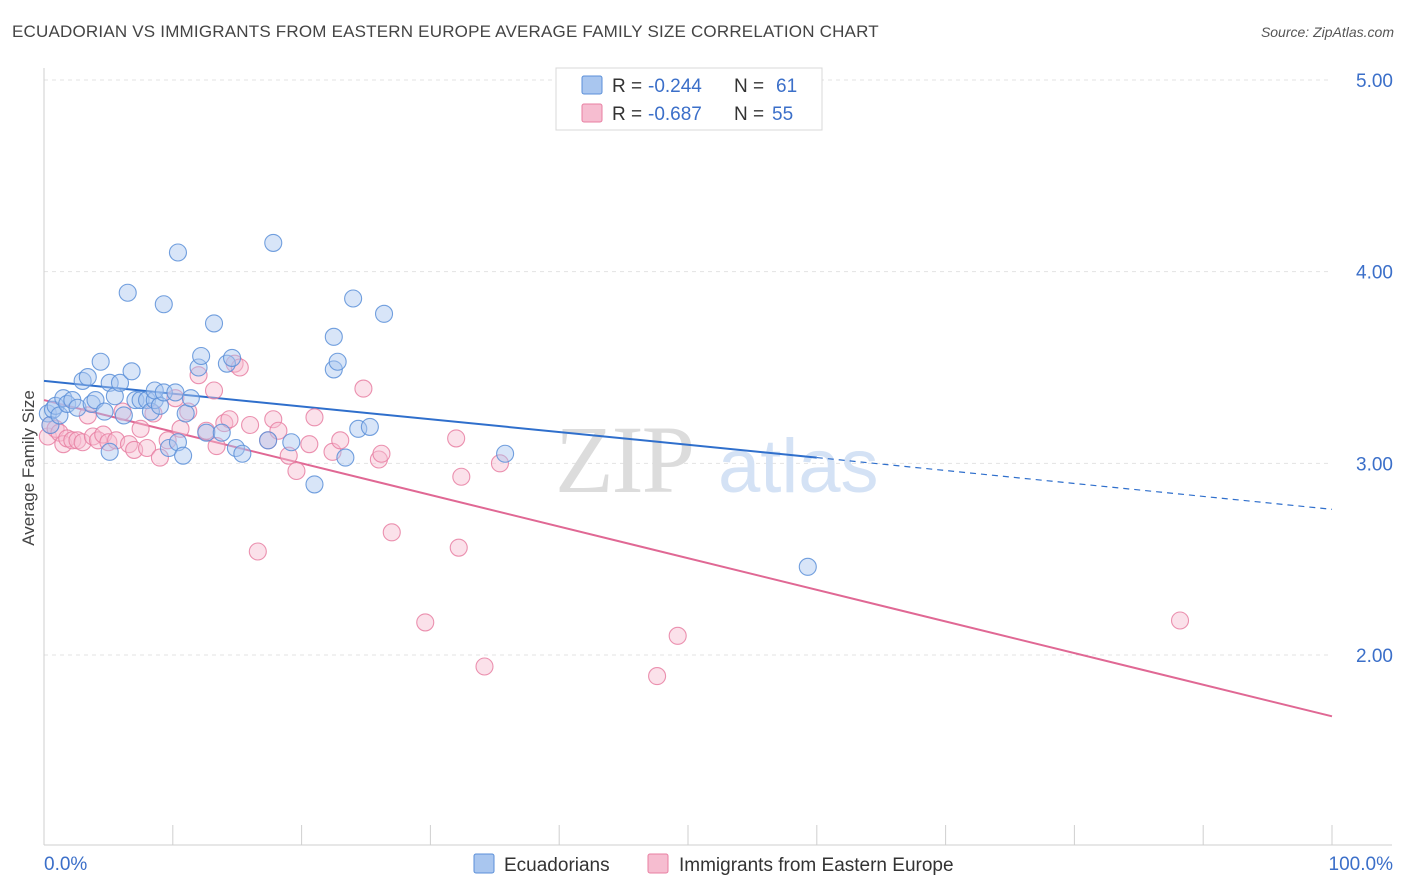 The image size is (1406, 892). What do you see at coordinates (675, 114) in the screenshot?
I see `legend-pink-r-value: -0.687` at bounding box center [675, 114].